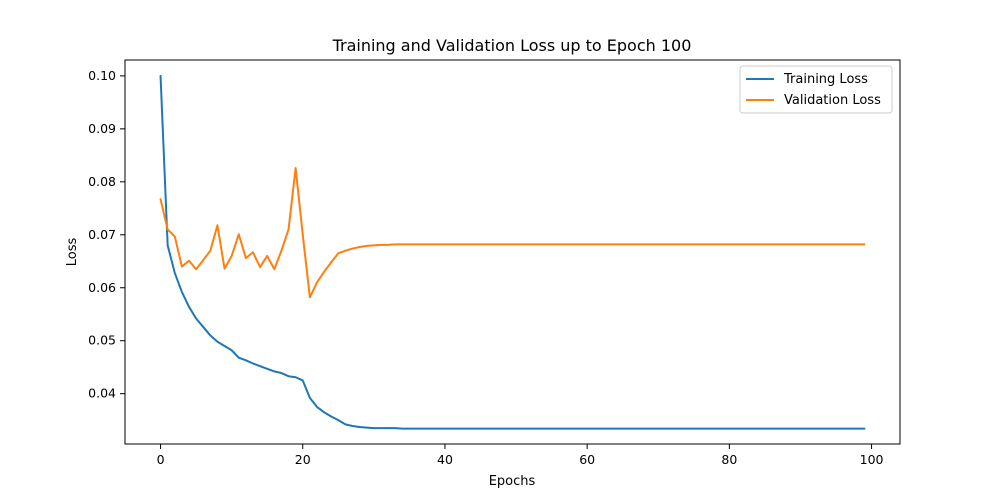  What do you see at coordinates (512, 481) in the screenshot?
I see `x-axis-label: Epochs` at bounding box center [512, 481].